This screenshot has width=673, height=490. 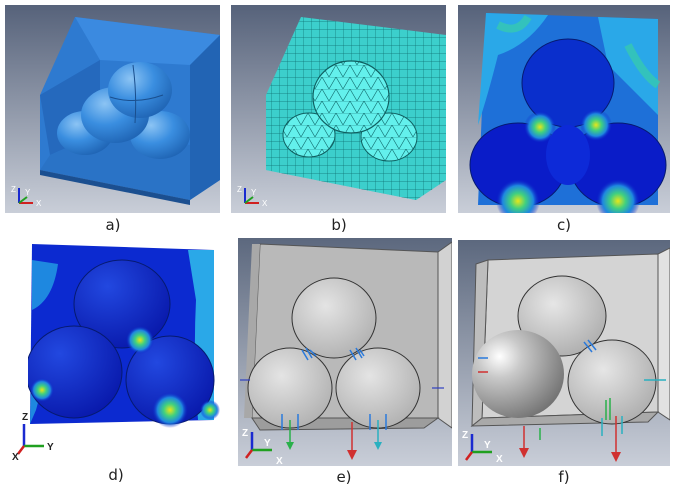 I want to click on panel-e-svg: Z Y X, so click(x=345, y=352).